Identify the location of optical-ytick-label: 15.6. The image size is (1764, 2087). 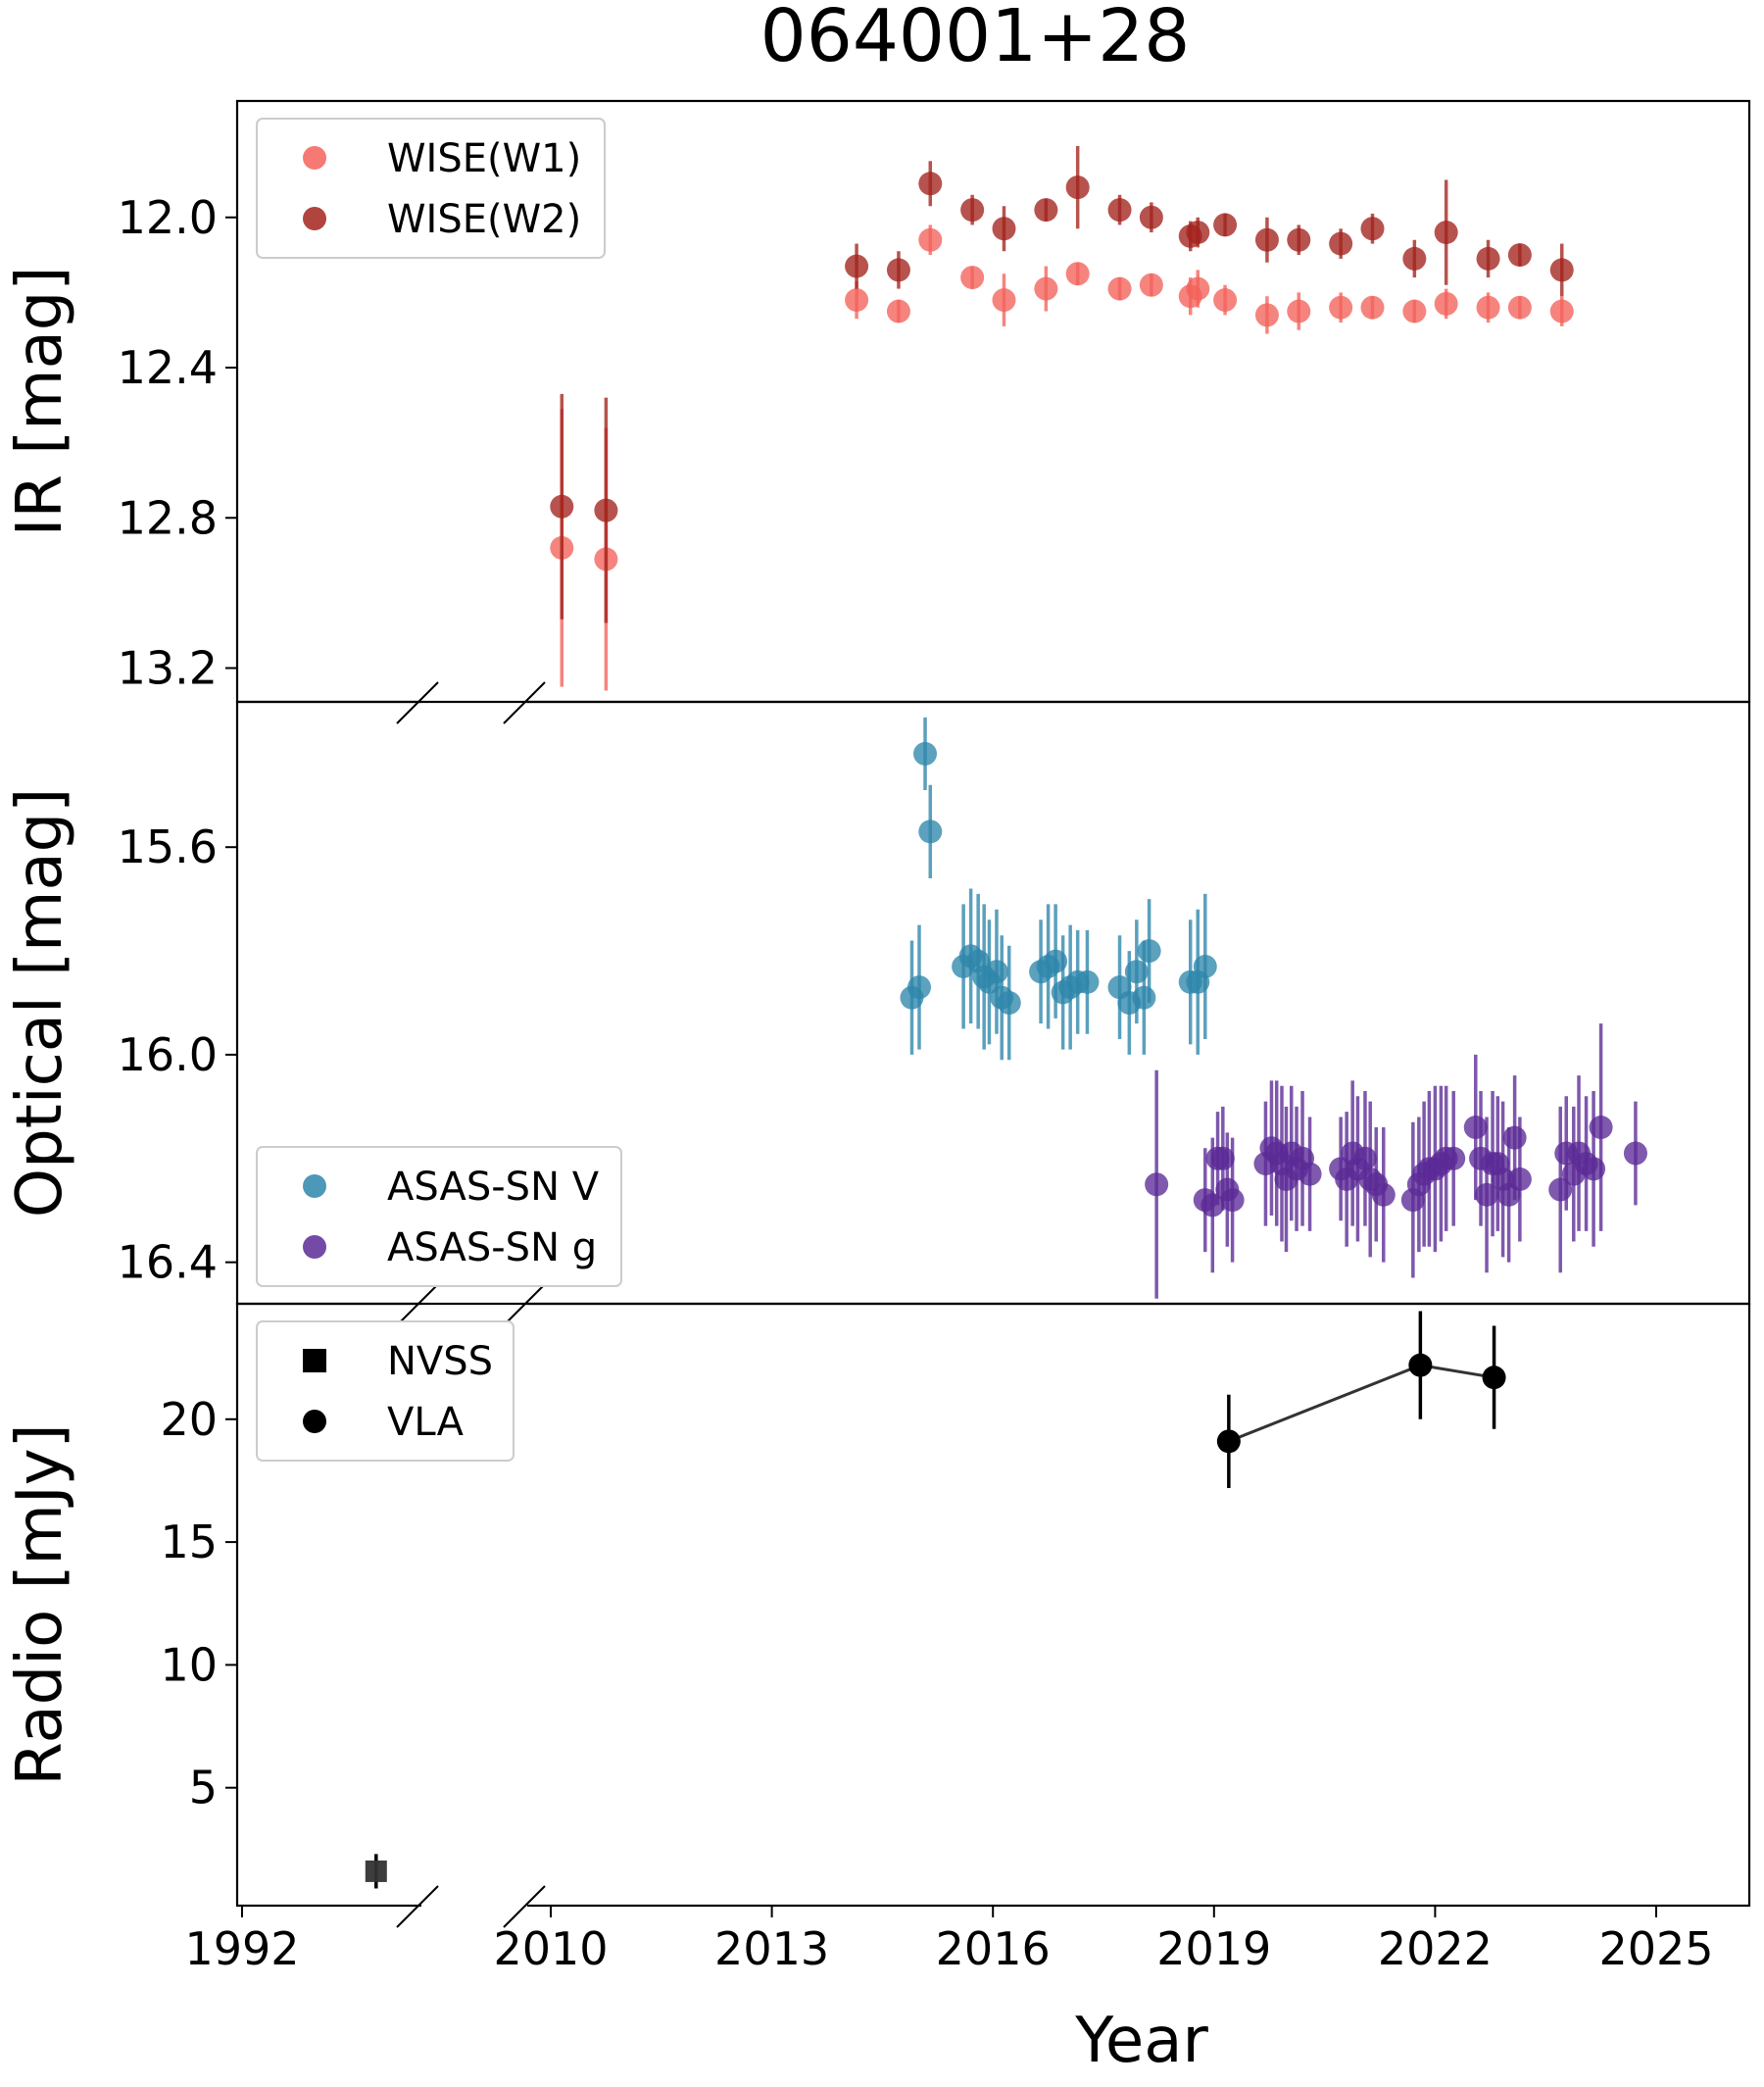
(168, 847).